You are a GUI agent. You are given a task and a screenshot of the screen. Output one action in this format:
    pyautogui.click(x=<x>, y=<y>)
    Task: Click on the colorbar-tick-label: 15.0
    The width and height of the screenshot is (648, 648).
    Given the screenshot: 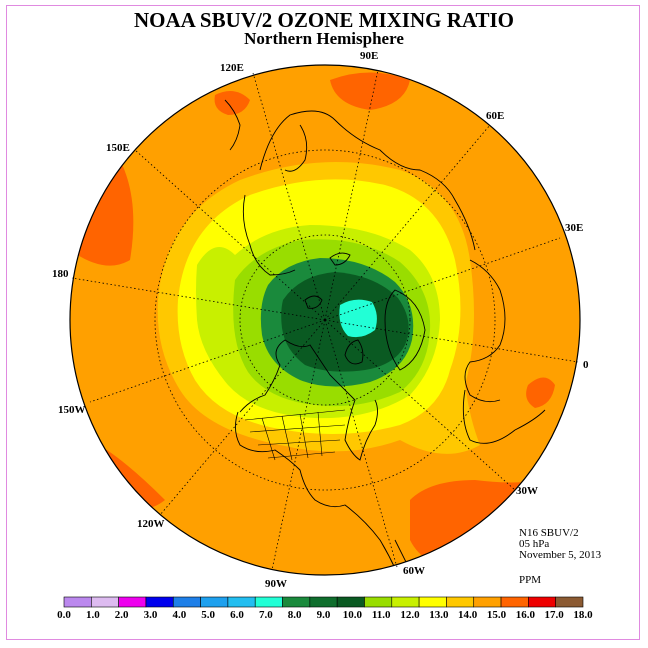 What is the action you would take?
    pyautogui.click(x=496, y=615)
    